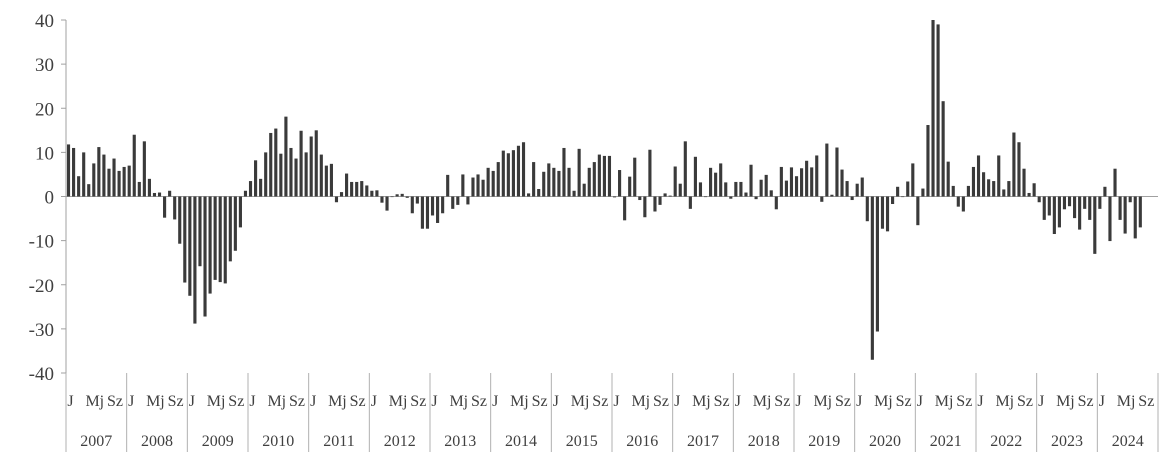  I want to click on y-tick-label: -40, so click(41, 374).